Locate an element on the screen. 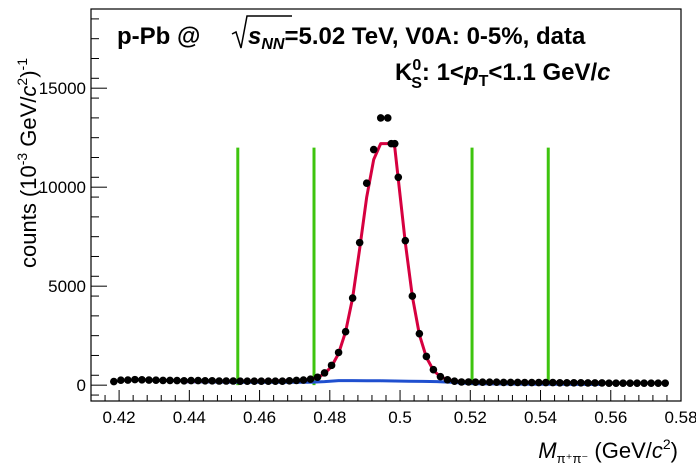 Image resolution: width=696 pixels, height=474 pixels. x-axis-title: Mπ⁺π⁻ (GeV/c2) is located at coordinates (608, 451).